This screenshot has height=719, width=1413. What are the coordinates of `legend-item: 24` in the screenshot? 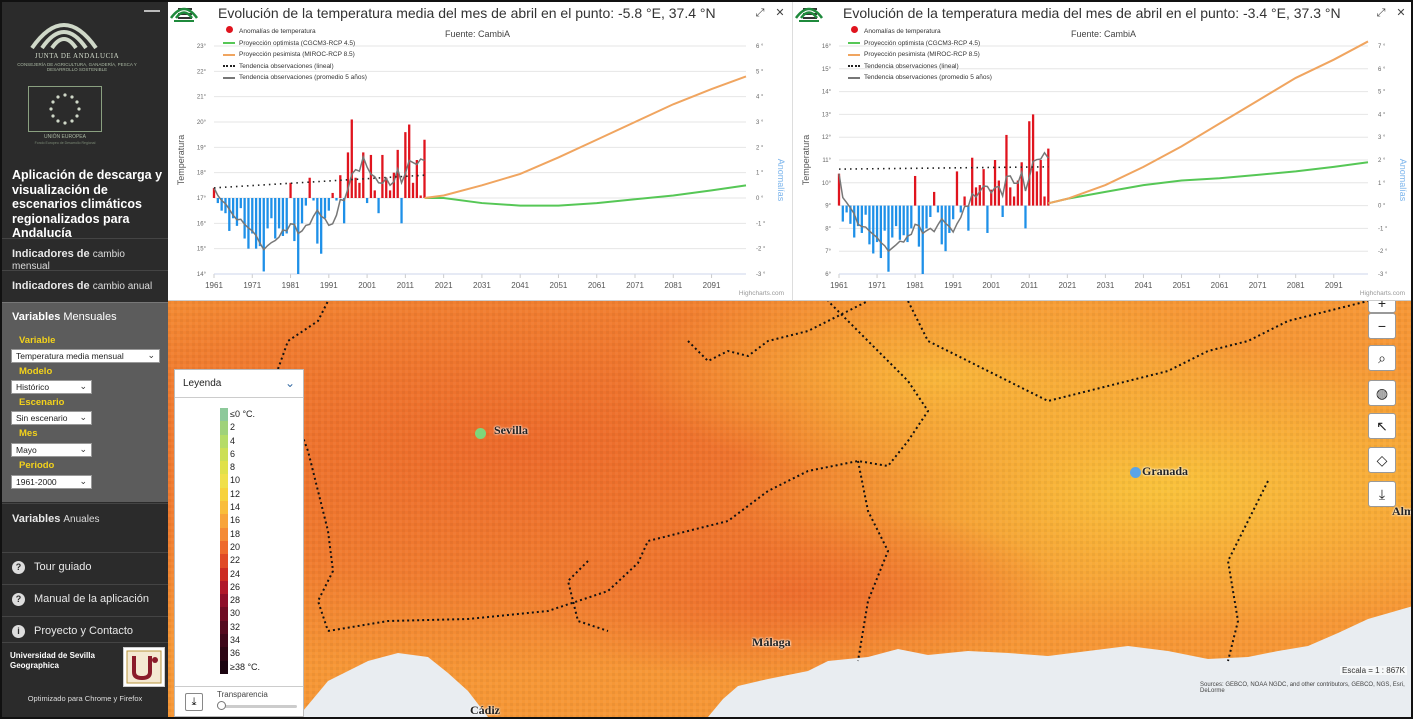 It's located at (260, 574).